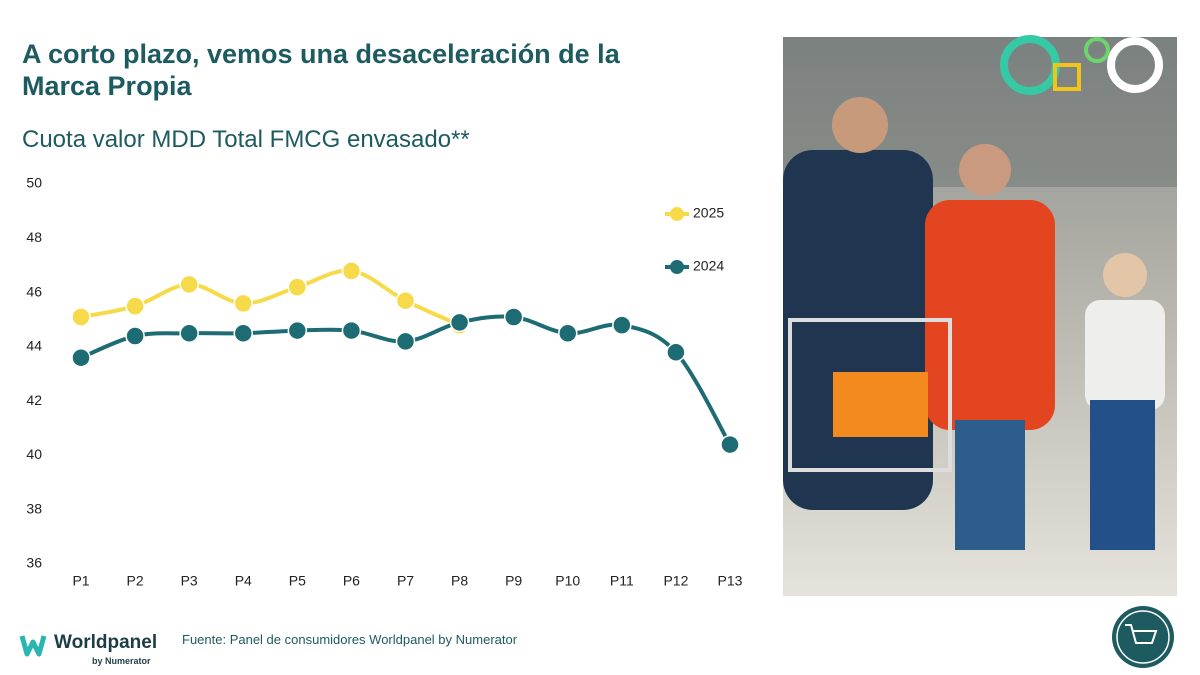 The image size is (1200, 675). Describe the element at coordinates (708, 213) in the screenshot. I see `legend-label: 2025` at that location.